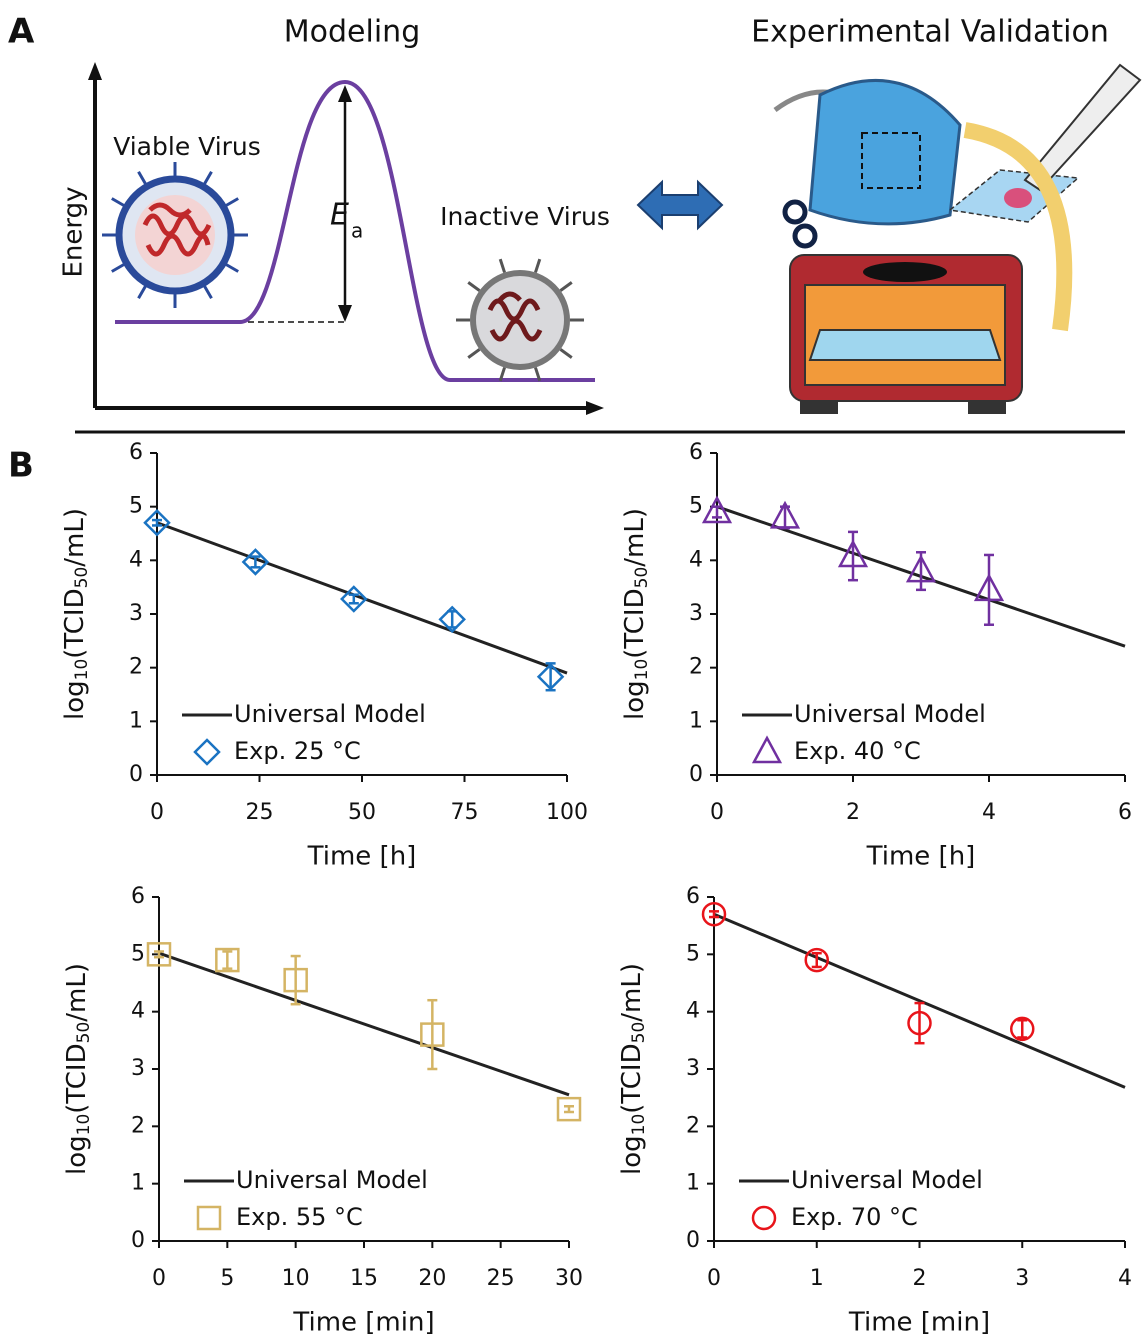  What do you see at coordinates (260, 812) in the screenshot?
I see `x-tick-label: 25` at bounding box center [260, 812].